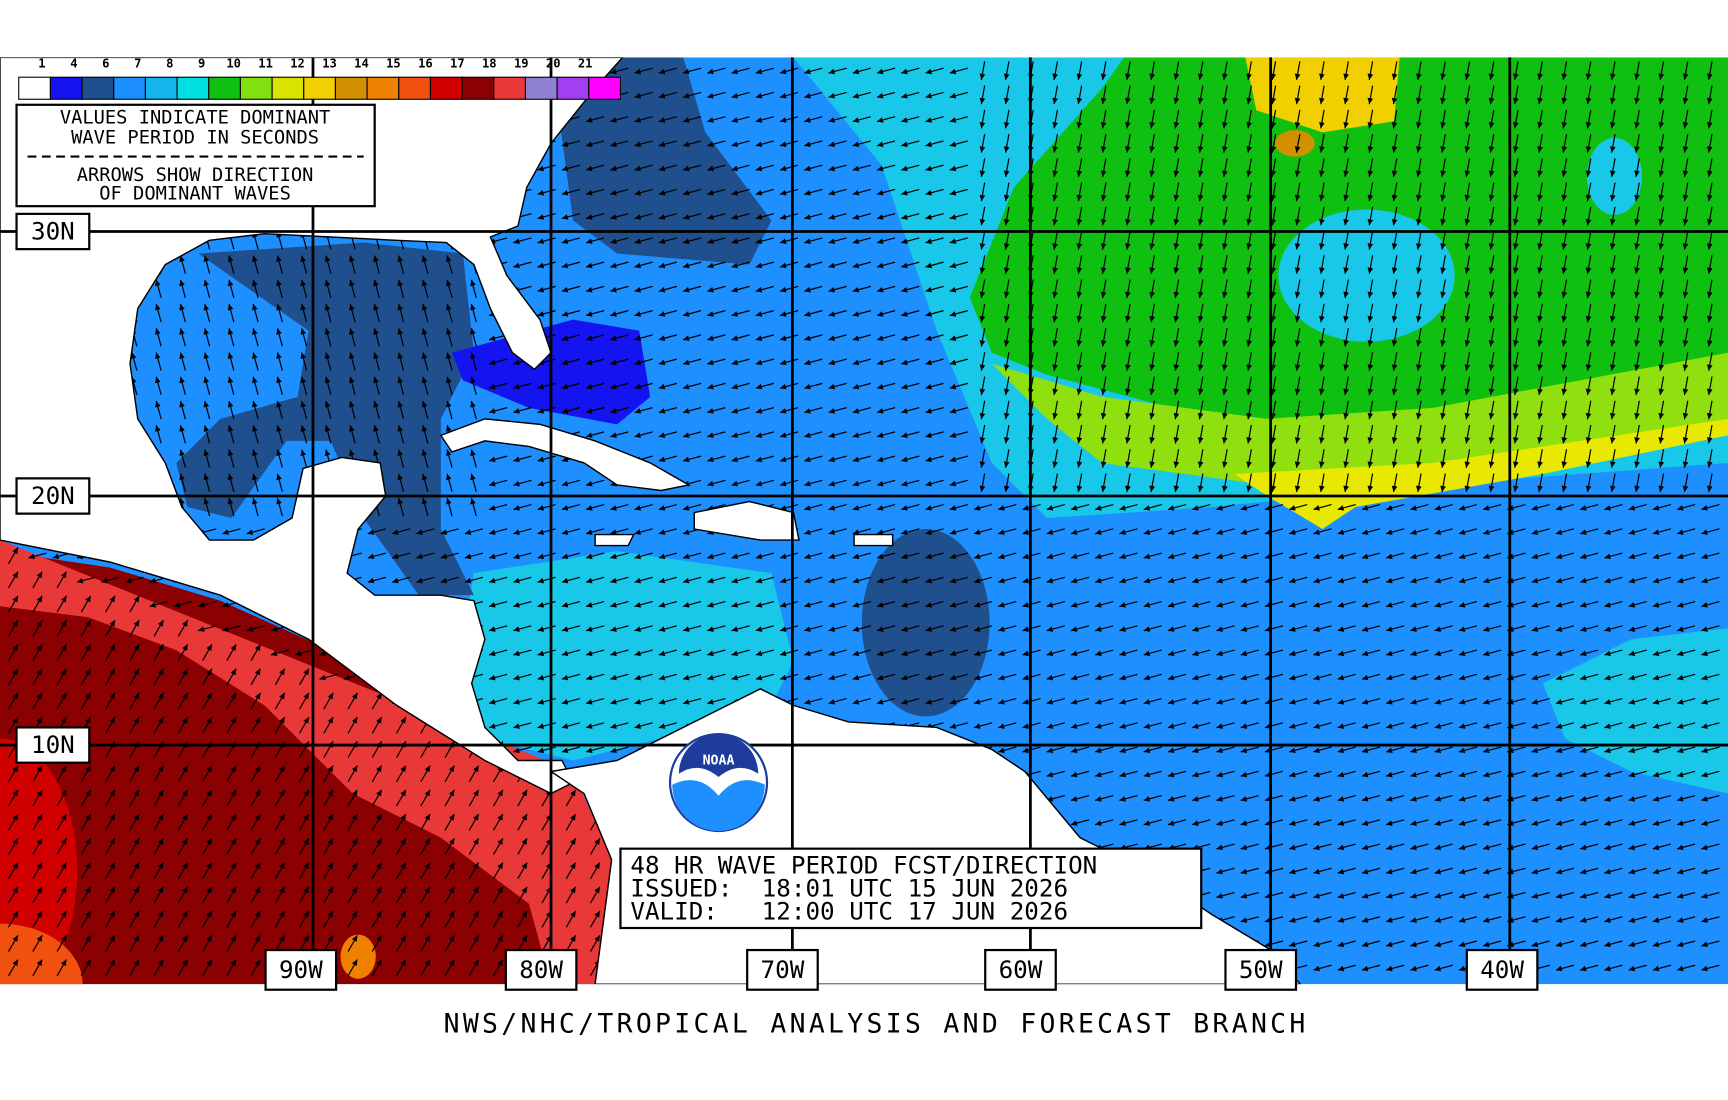 The width and height of the screenshot is (1728, 1100). I want to click on valid-time: VALID: 12:00 UTC 17 JUN 2026, so click(849, 911).